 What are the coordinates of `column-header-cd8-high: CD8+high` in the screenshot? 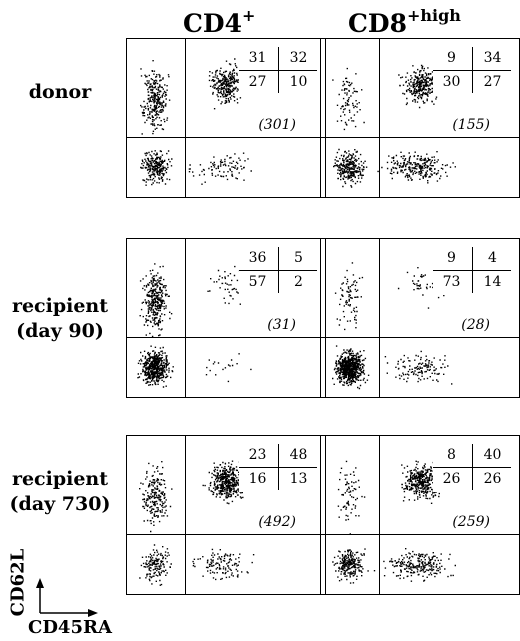 It's located at (404, 22).